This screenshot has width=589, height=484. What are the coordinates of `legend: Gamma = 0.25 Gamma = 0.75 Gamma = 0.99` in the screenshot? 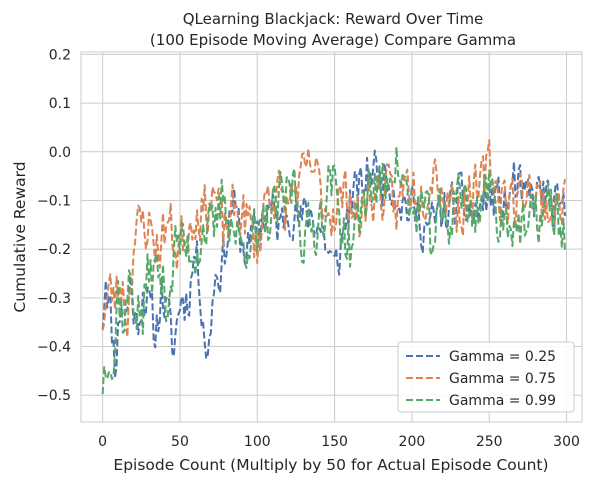 It's located at (486, 377).